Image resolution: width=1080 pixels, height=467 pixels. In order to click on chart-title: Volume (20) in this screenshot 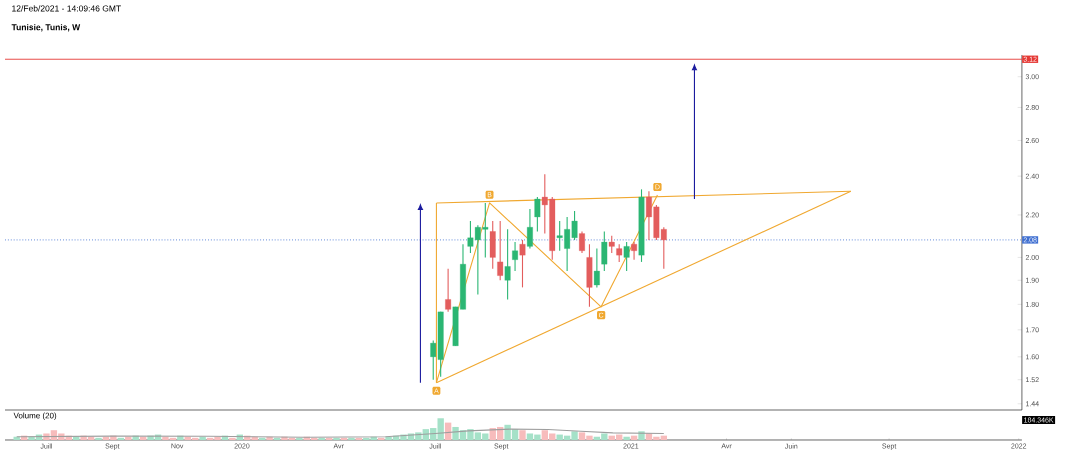, I will do `click(35, 416)`.